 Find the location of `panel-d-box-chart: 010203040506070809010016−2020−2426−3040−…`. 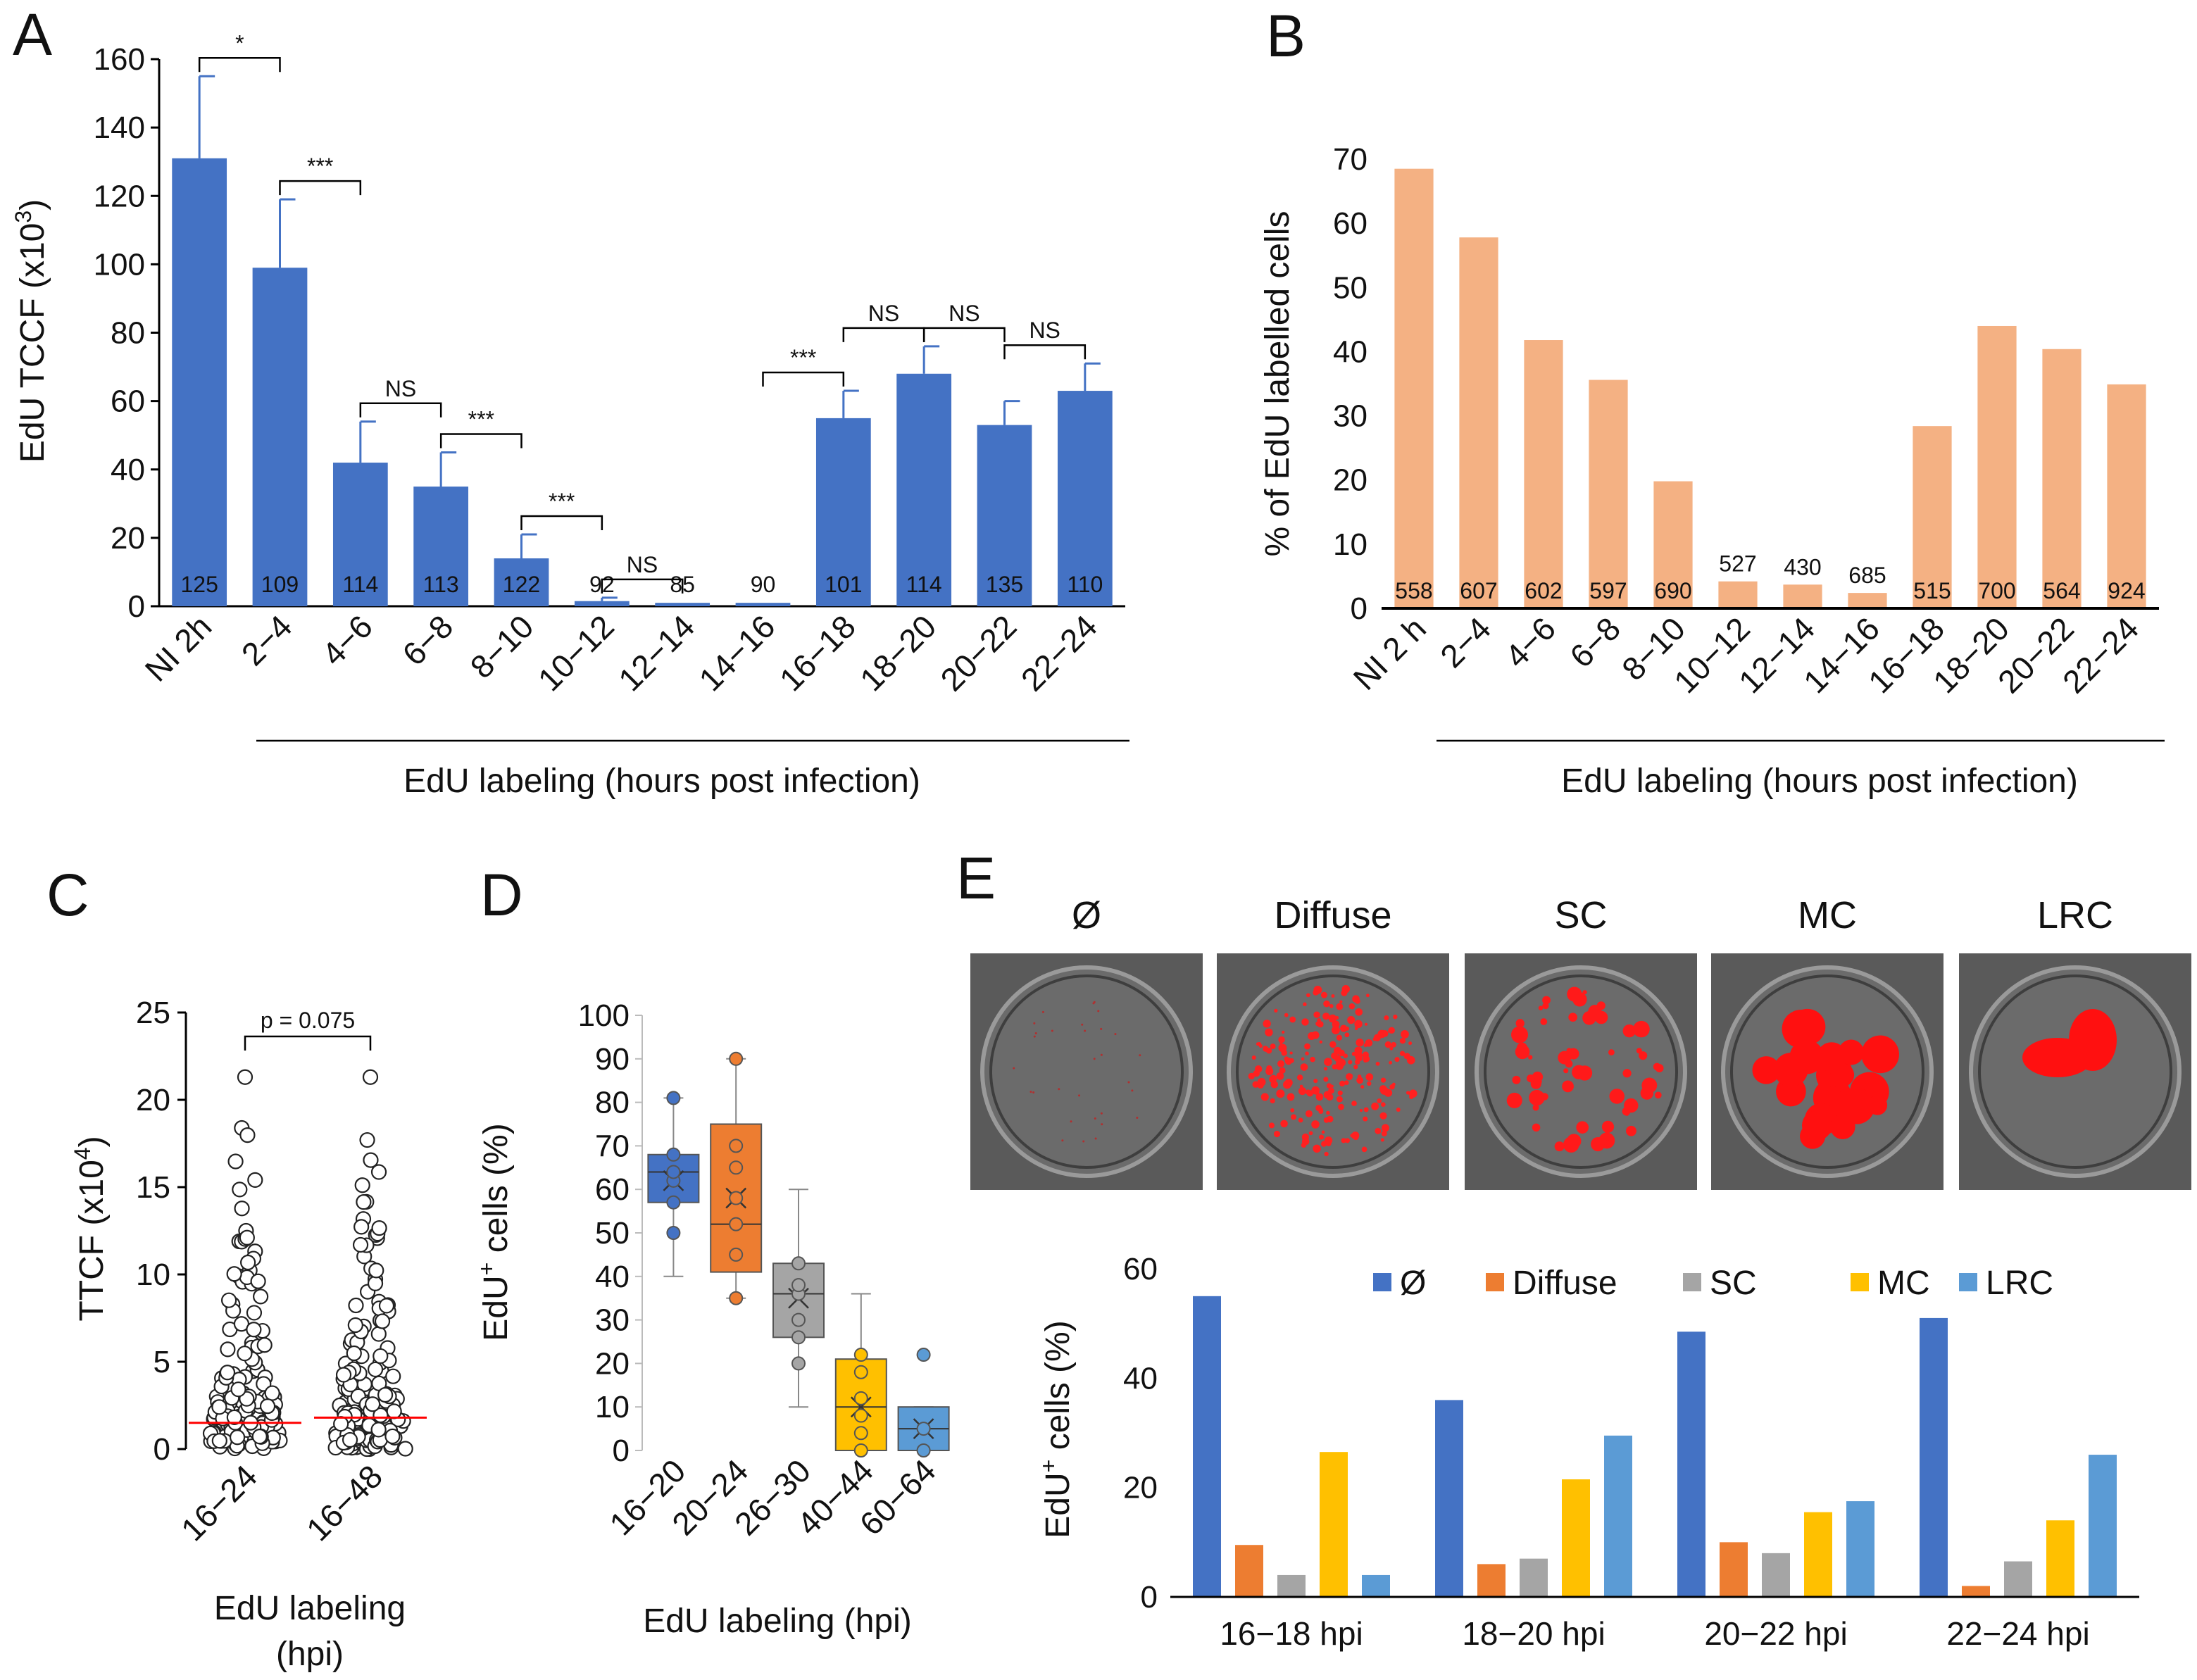

panel-d-box-chart: 010203040506070809010016−2020−2426−3040−… is located at coordinates (712, 1319).